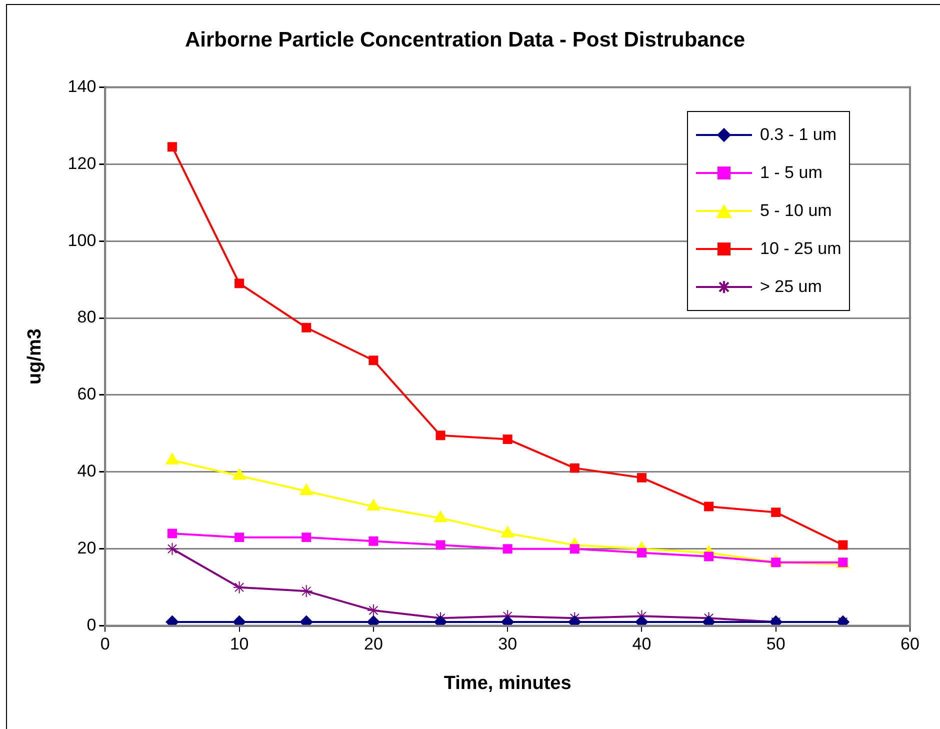 Image resolution: width=940 pixels, height=729 pixels. What do you see at coordinates (35, 356) in the screenshot?
I see `y-axis-title: ug/m3` at bounding box center [35, 356].